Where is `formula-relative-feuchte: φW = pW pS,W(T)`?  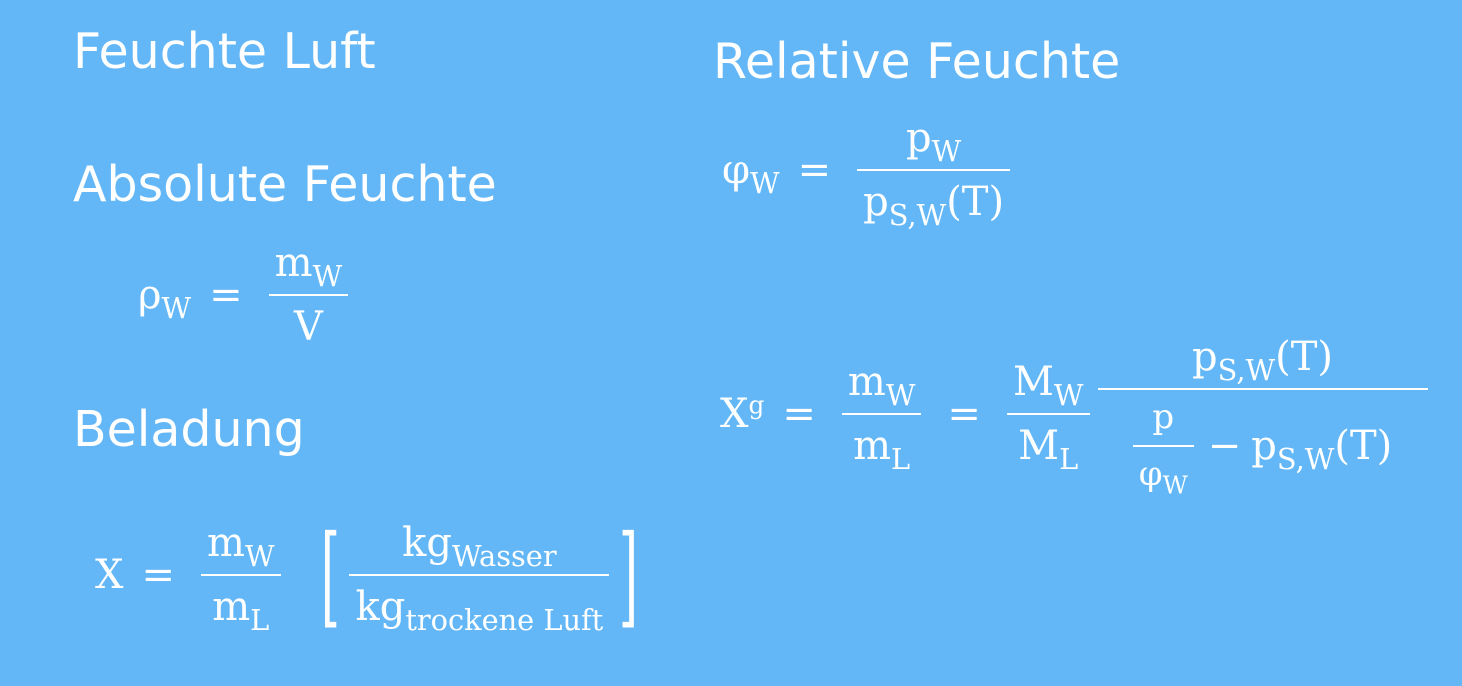 formula-relative-feuchte: φW = pW pS,W(T) is located at coordinates (870, 173).